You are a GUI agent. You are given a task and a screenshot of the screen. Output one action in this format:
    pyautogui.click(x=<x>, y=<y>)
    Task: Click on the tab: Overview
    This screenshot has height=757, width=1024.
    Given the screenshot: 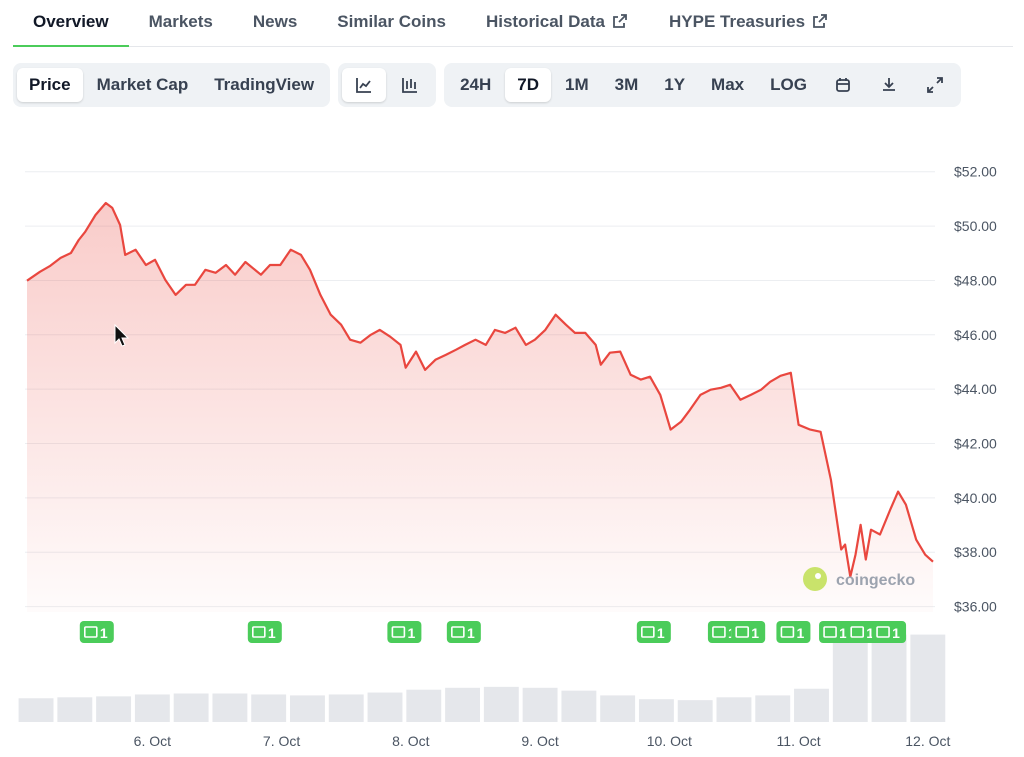 What is the action you would take?
    pyautogui.click(x=71, y=23)
    